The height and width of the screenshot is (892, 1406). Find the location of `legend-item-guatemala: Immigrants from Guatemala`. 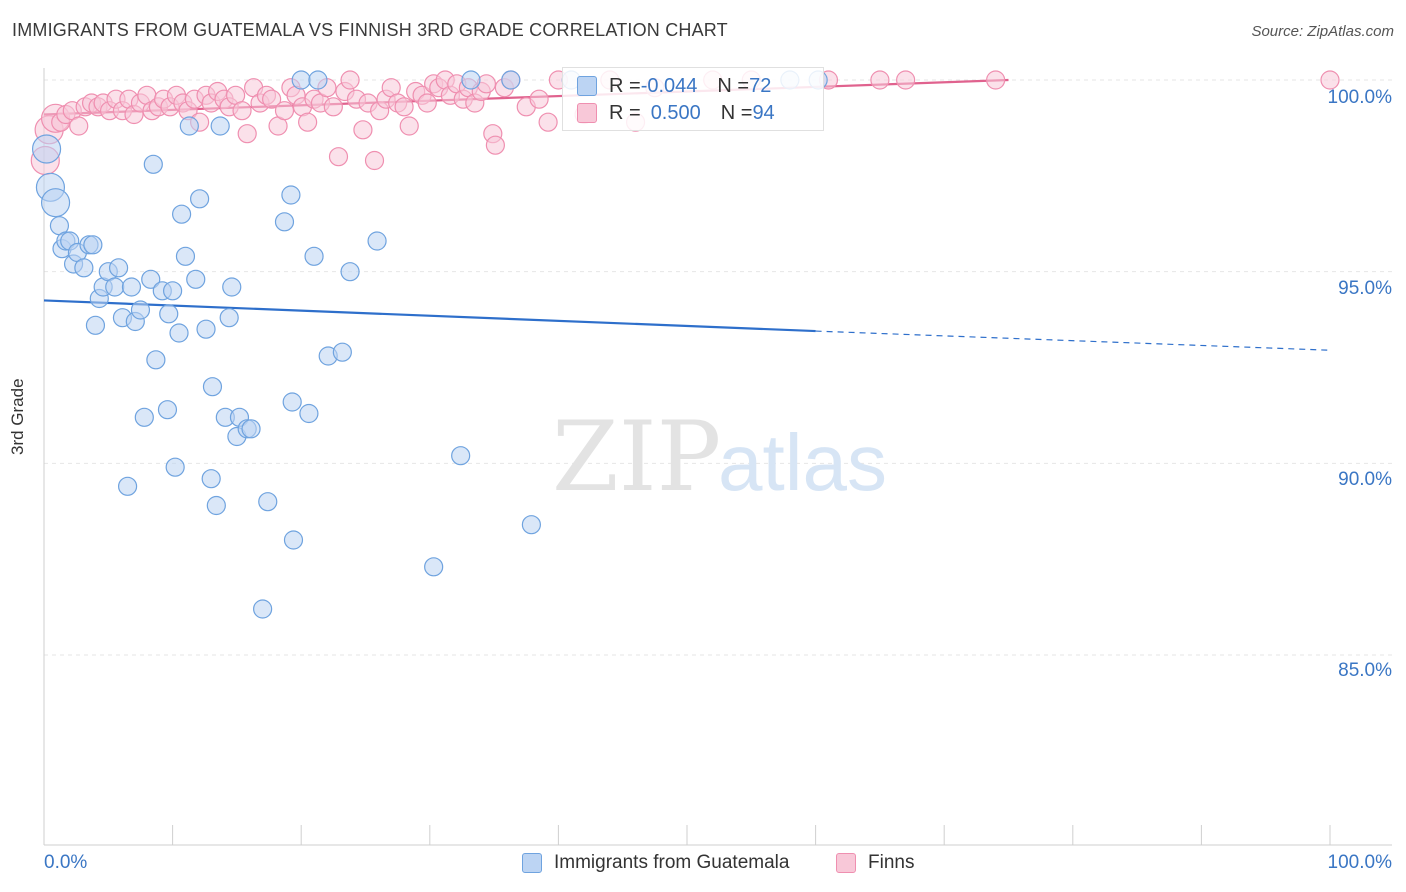

legend-item-guatemala: Immigrants from Guatemala is located at coordinates (655, 863).